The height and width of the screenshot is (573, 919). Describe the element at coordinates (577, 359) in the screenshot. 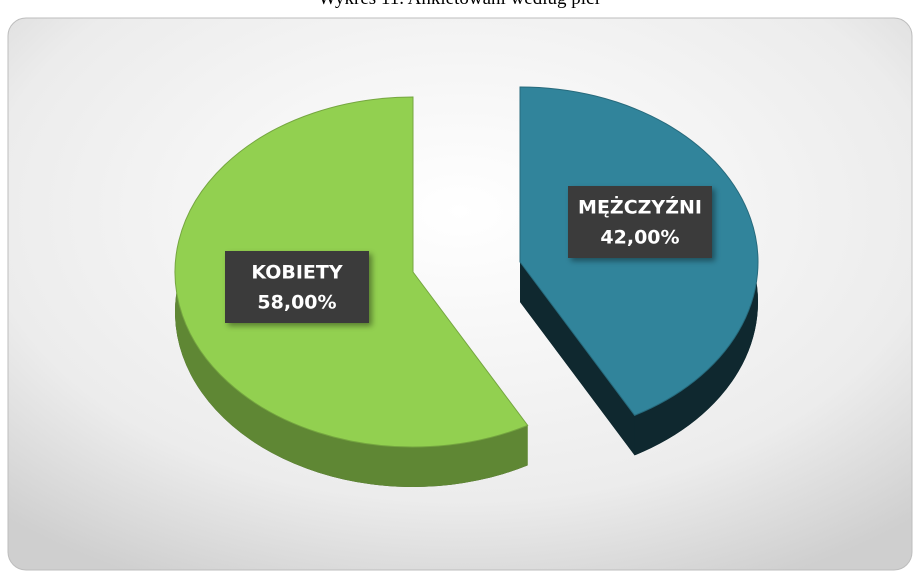

I see `slice-wall` at that location.